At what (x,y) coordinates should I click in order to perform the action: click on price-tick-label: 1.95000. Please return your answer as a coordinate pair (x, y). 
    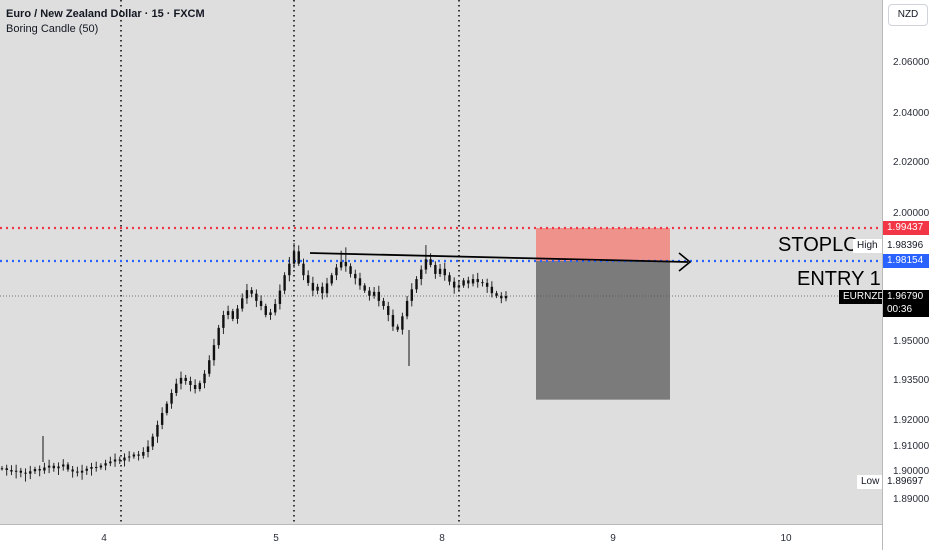
    Looking at the image, I should click on (911, 341).